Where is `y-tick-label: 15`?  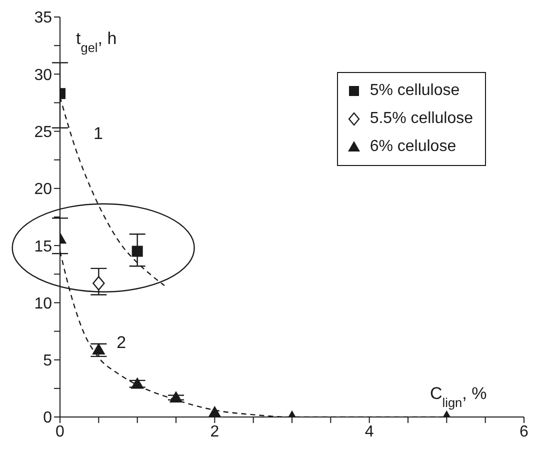 y-tick-label: 15 is located at coordinates (43, 247).